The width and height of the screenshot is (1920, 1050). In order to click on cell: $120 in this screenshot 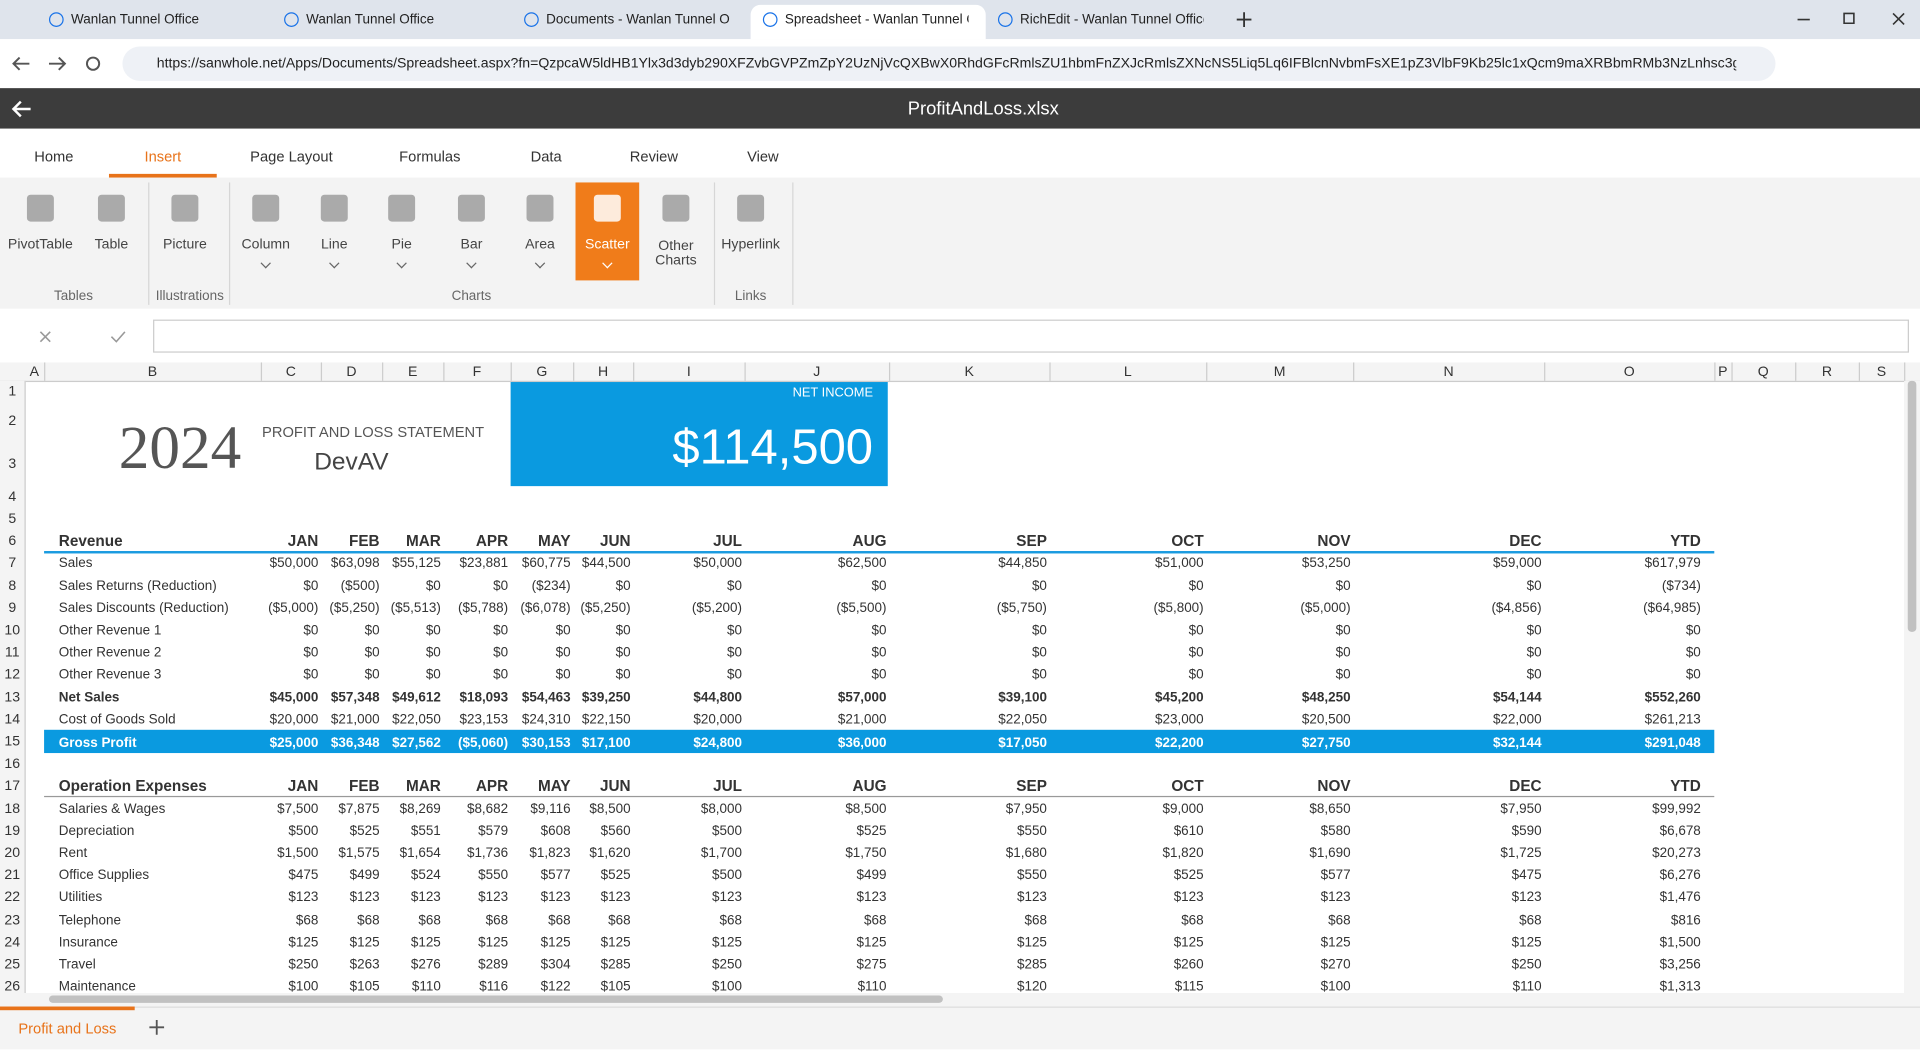, I will do `click(1032, 987)`.